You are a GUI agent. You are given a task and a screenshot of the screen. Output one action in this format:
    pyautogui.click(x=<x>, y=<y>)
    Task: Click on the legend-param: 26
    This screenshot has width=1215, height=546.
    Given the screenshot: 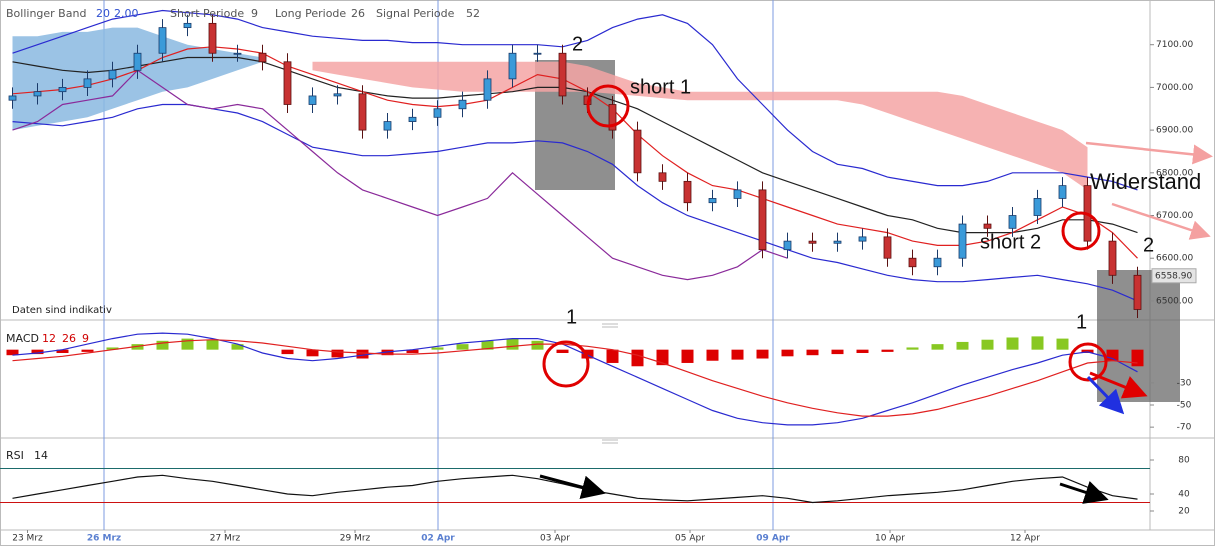 What is the action you would take?
    pyautogui.click(x=358, y=13)
    